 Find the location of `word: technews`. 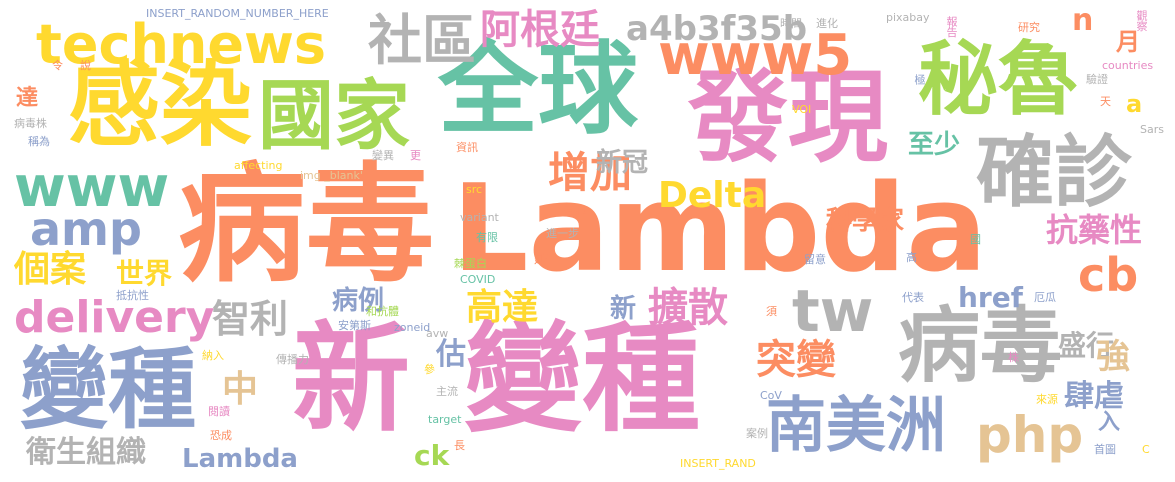

word: technews is located at coordinates (181, 44).